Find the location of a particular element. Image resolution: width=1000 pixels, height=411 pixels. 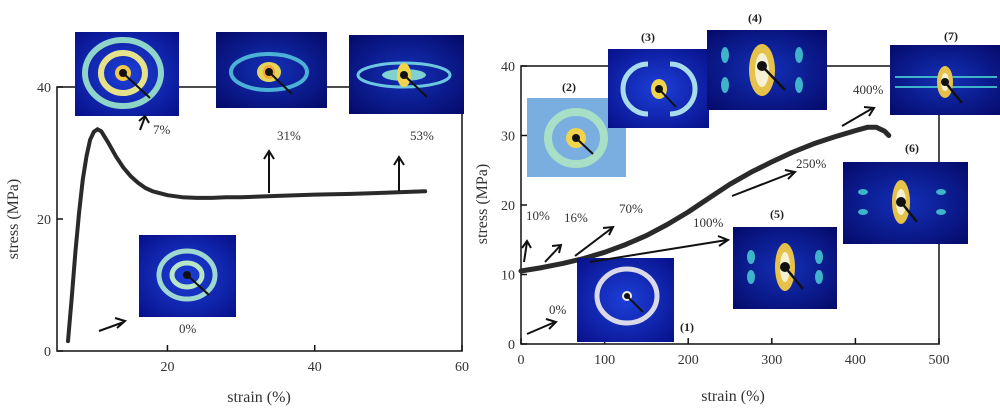

annotation-70pct: 70% is located at coordinates (631, 208).